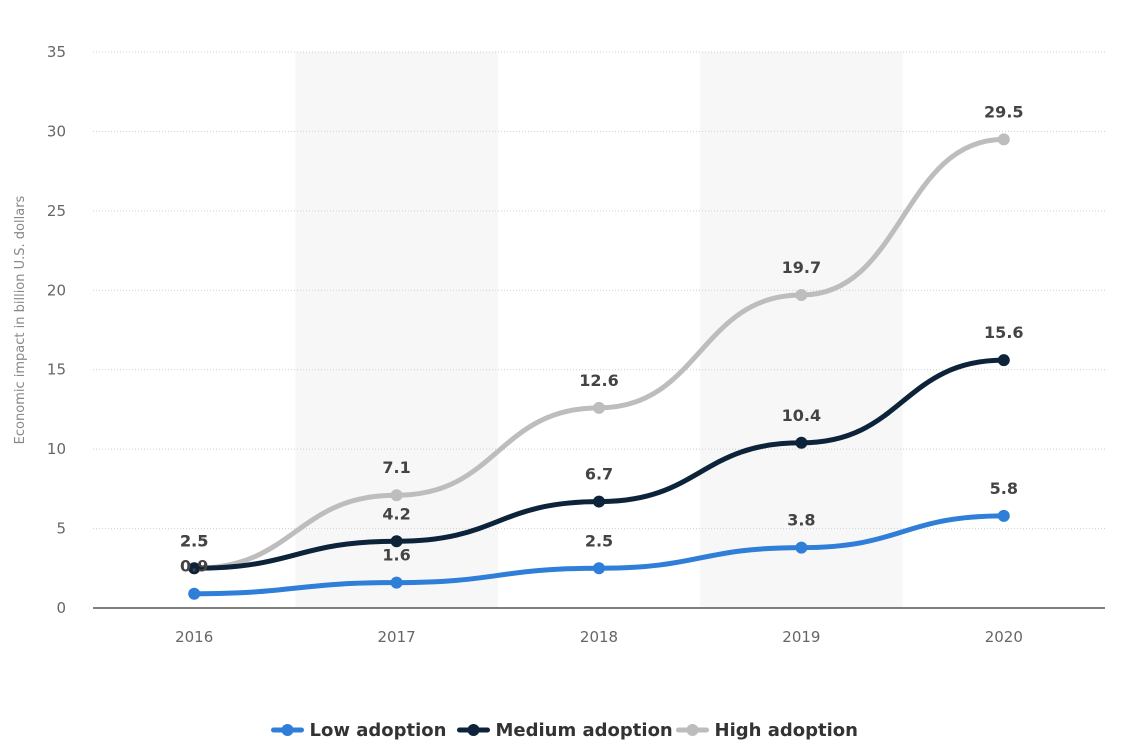 The width and height of the screenshot is (1123, 753). I want to click on x-tick-label: 2018, so click(599, 637).